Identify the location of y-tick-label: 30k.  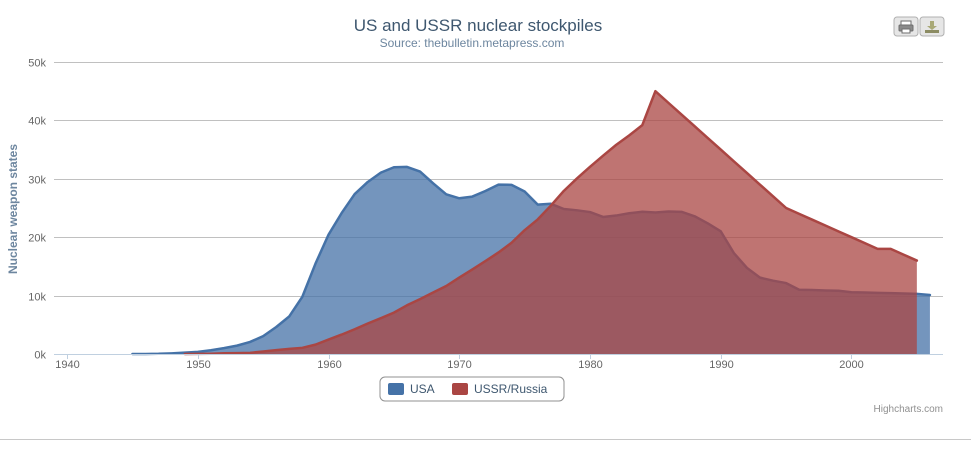
(37, 181).